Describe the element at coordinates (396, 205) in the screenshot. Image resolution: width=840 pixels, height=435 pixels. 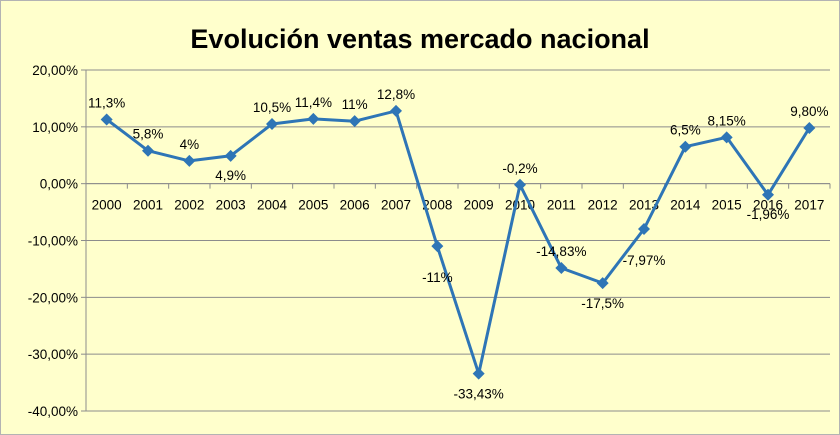
I see `x-tick-label: 2007` at that location.